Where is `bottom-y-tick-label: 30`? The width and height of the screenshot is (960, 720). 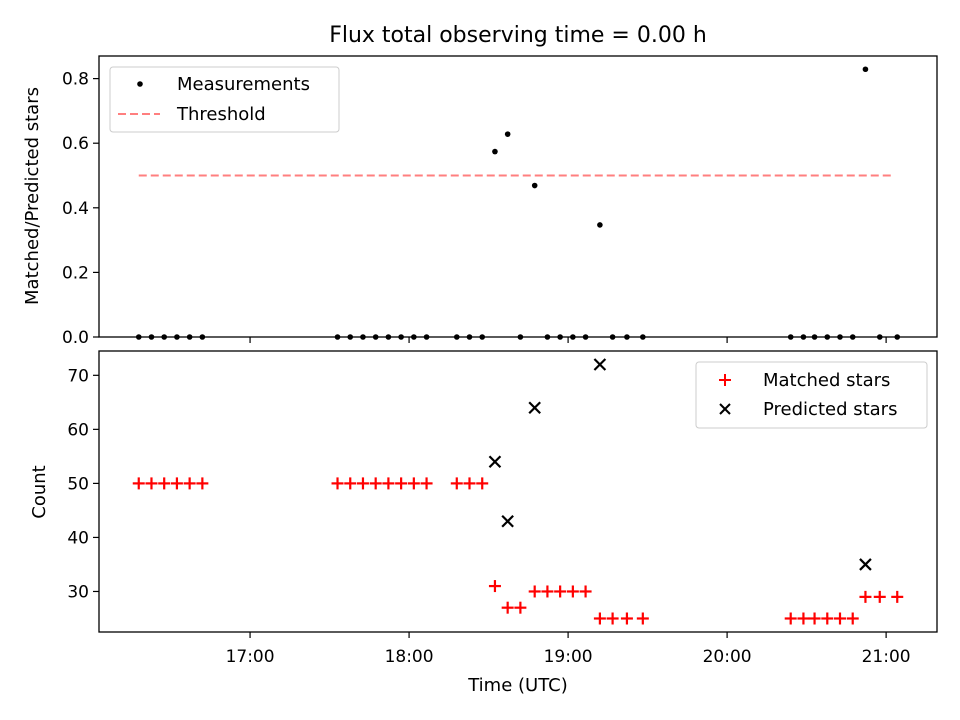
bottom-y-tick-label: 30 is located at coordinates (78, 592).